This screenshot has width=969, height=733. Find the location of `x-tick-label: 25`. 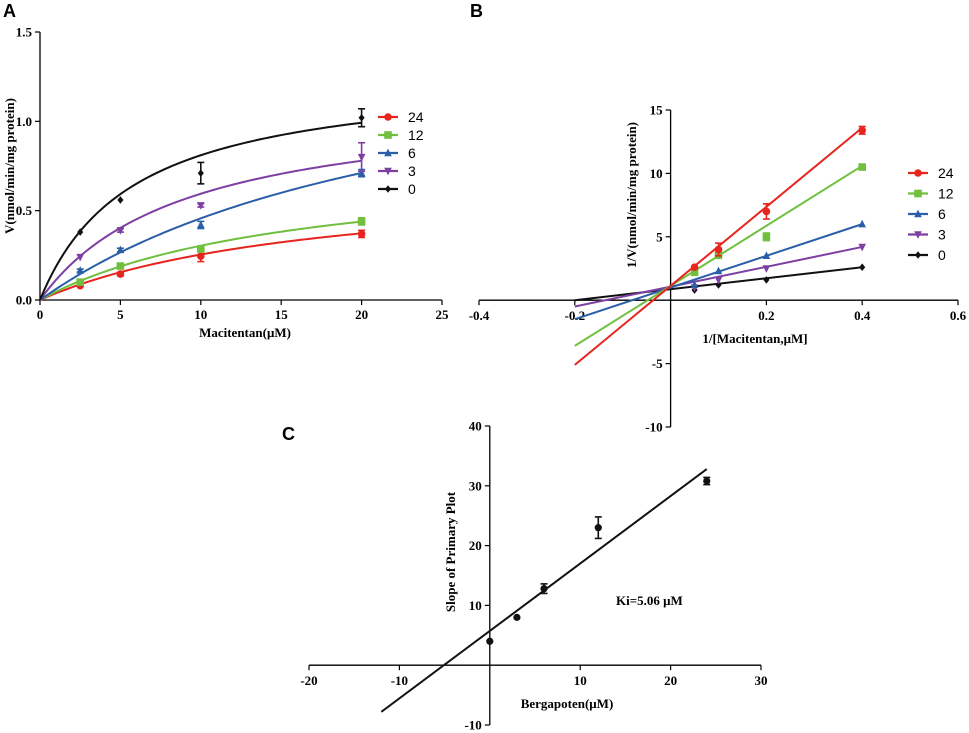

x-tick-label: 25 is located at coordinates (443, 314).